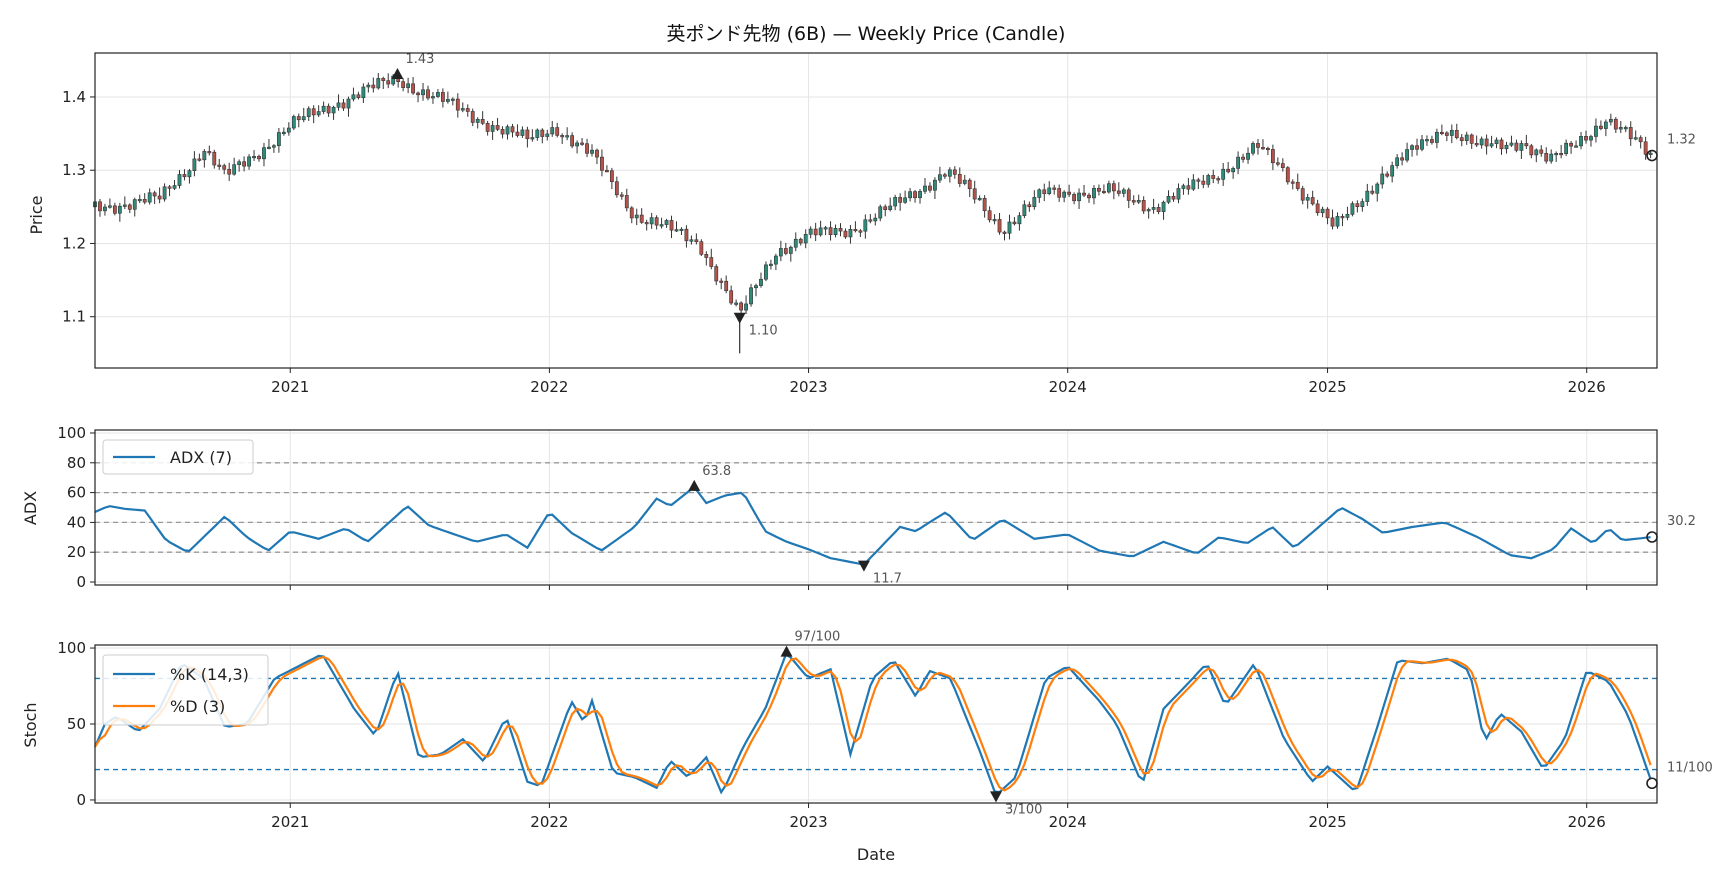 This screenshot has width=1728, height=878. What do you see at coordinates (1327, 822) in the screenshot?
I see `x-tick-label: 2025` at bounding box center [1327, 822].